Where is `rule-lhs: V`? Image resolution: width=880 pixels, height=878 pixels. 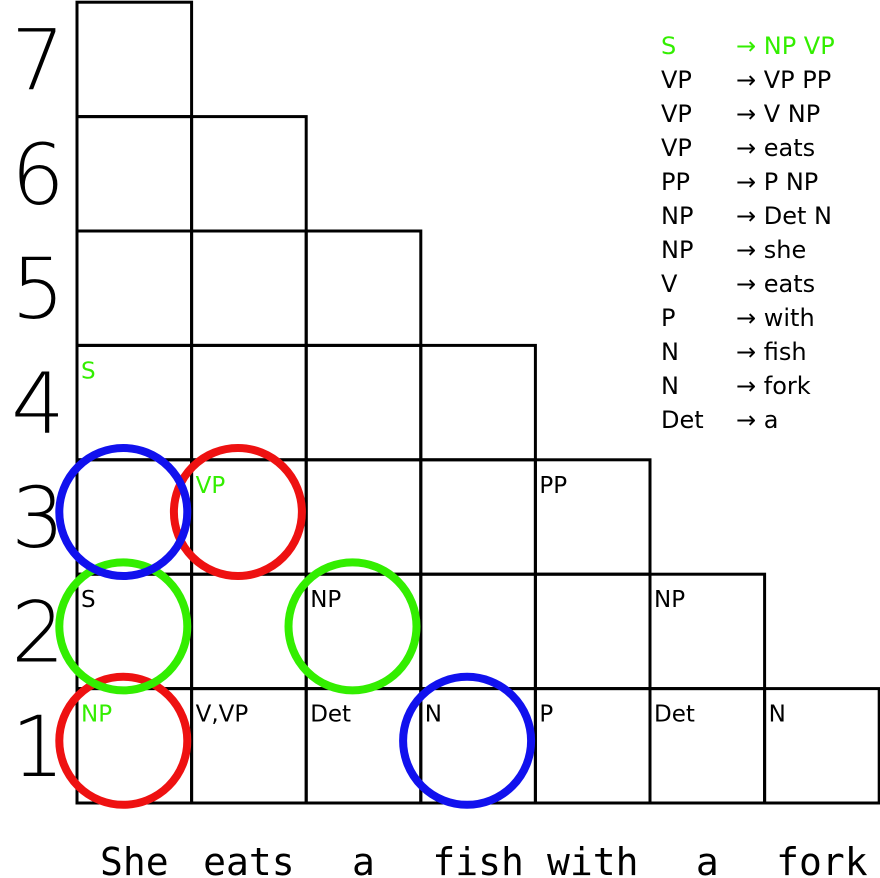 rule-lhs: V is located at coordinates (669, 284).